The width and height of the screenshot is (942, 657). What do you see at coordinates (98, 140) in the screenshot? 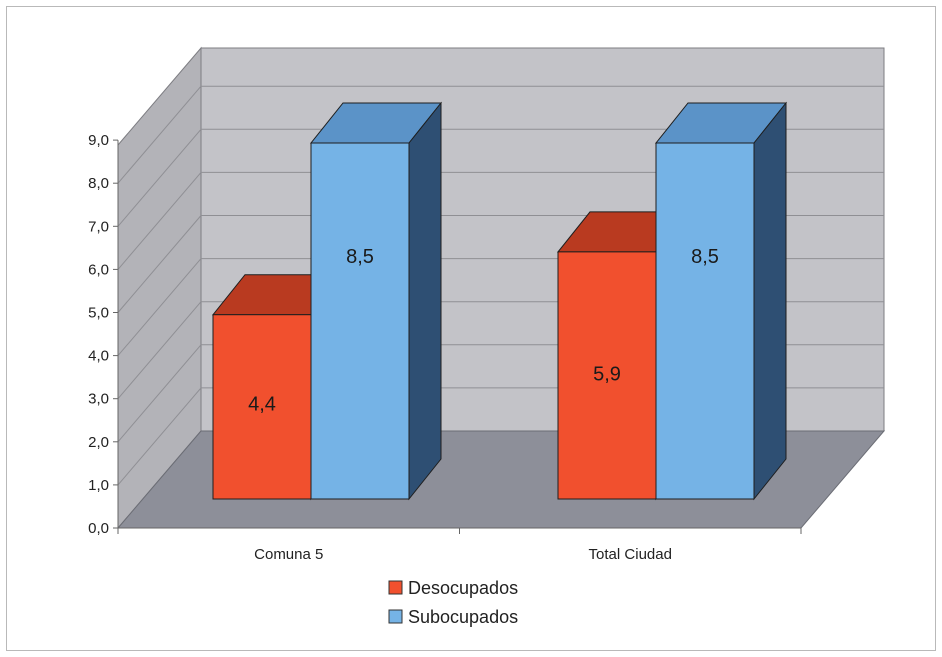
I see `y-tick-label: 9,0` at bounding box center [98, 140].